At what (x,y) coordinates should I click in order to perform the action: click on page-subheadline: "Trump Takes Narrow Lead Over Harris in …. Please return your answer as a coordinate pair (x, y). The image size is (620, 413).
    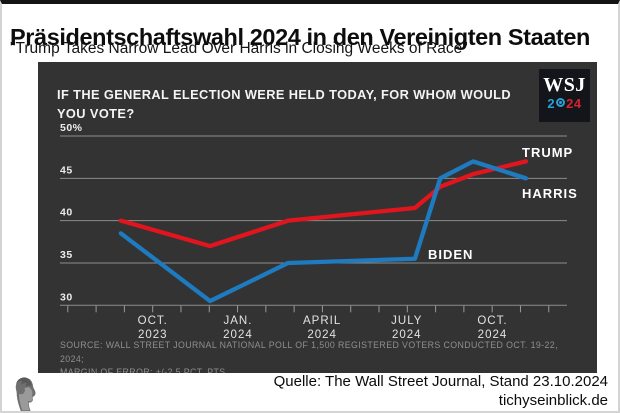
    Looking at the image, I should click on (239, 48).